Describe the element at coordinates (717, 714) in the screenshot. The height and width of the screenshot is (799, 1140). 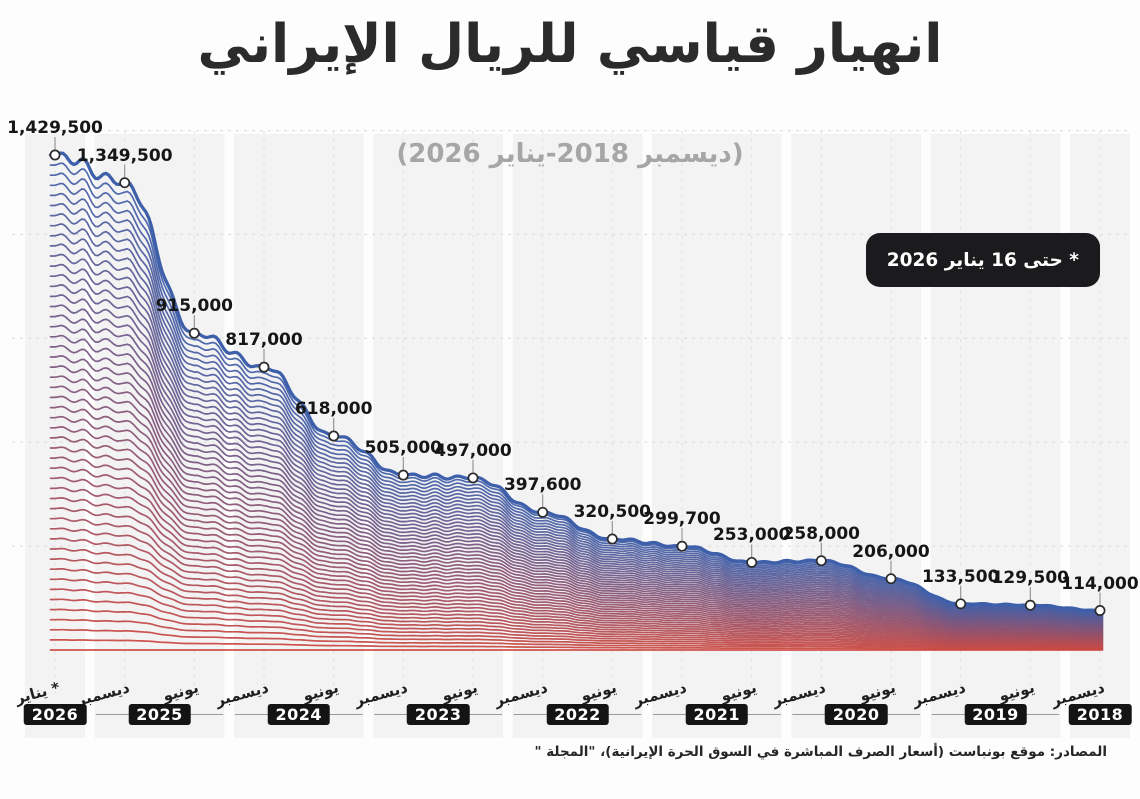
I see `year-badge-2021: 2021` at that location.